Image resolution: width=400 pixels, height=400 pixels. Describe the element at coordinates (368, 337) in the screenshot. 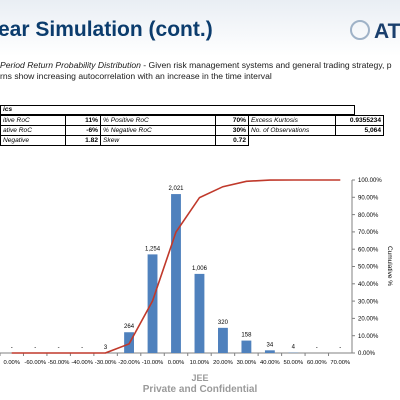

I see `y2-tick-label: 10.00%` at that location.